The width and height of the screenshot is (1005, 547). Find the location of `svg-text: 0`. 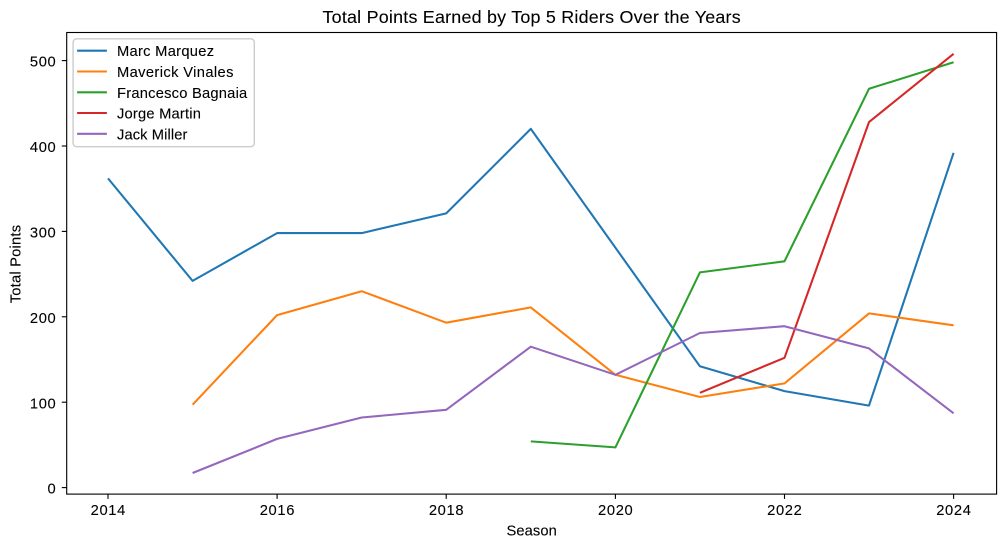

svg-text: 0 is located at coordinates (52, 490).